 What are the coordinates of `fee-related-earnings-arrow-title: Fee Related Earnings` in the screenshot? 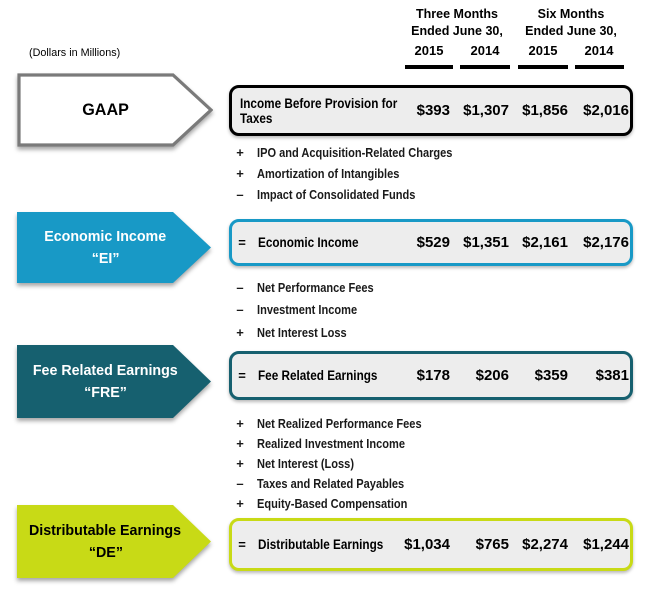 It's located at (105, 370).